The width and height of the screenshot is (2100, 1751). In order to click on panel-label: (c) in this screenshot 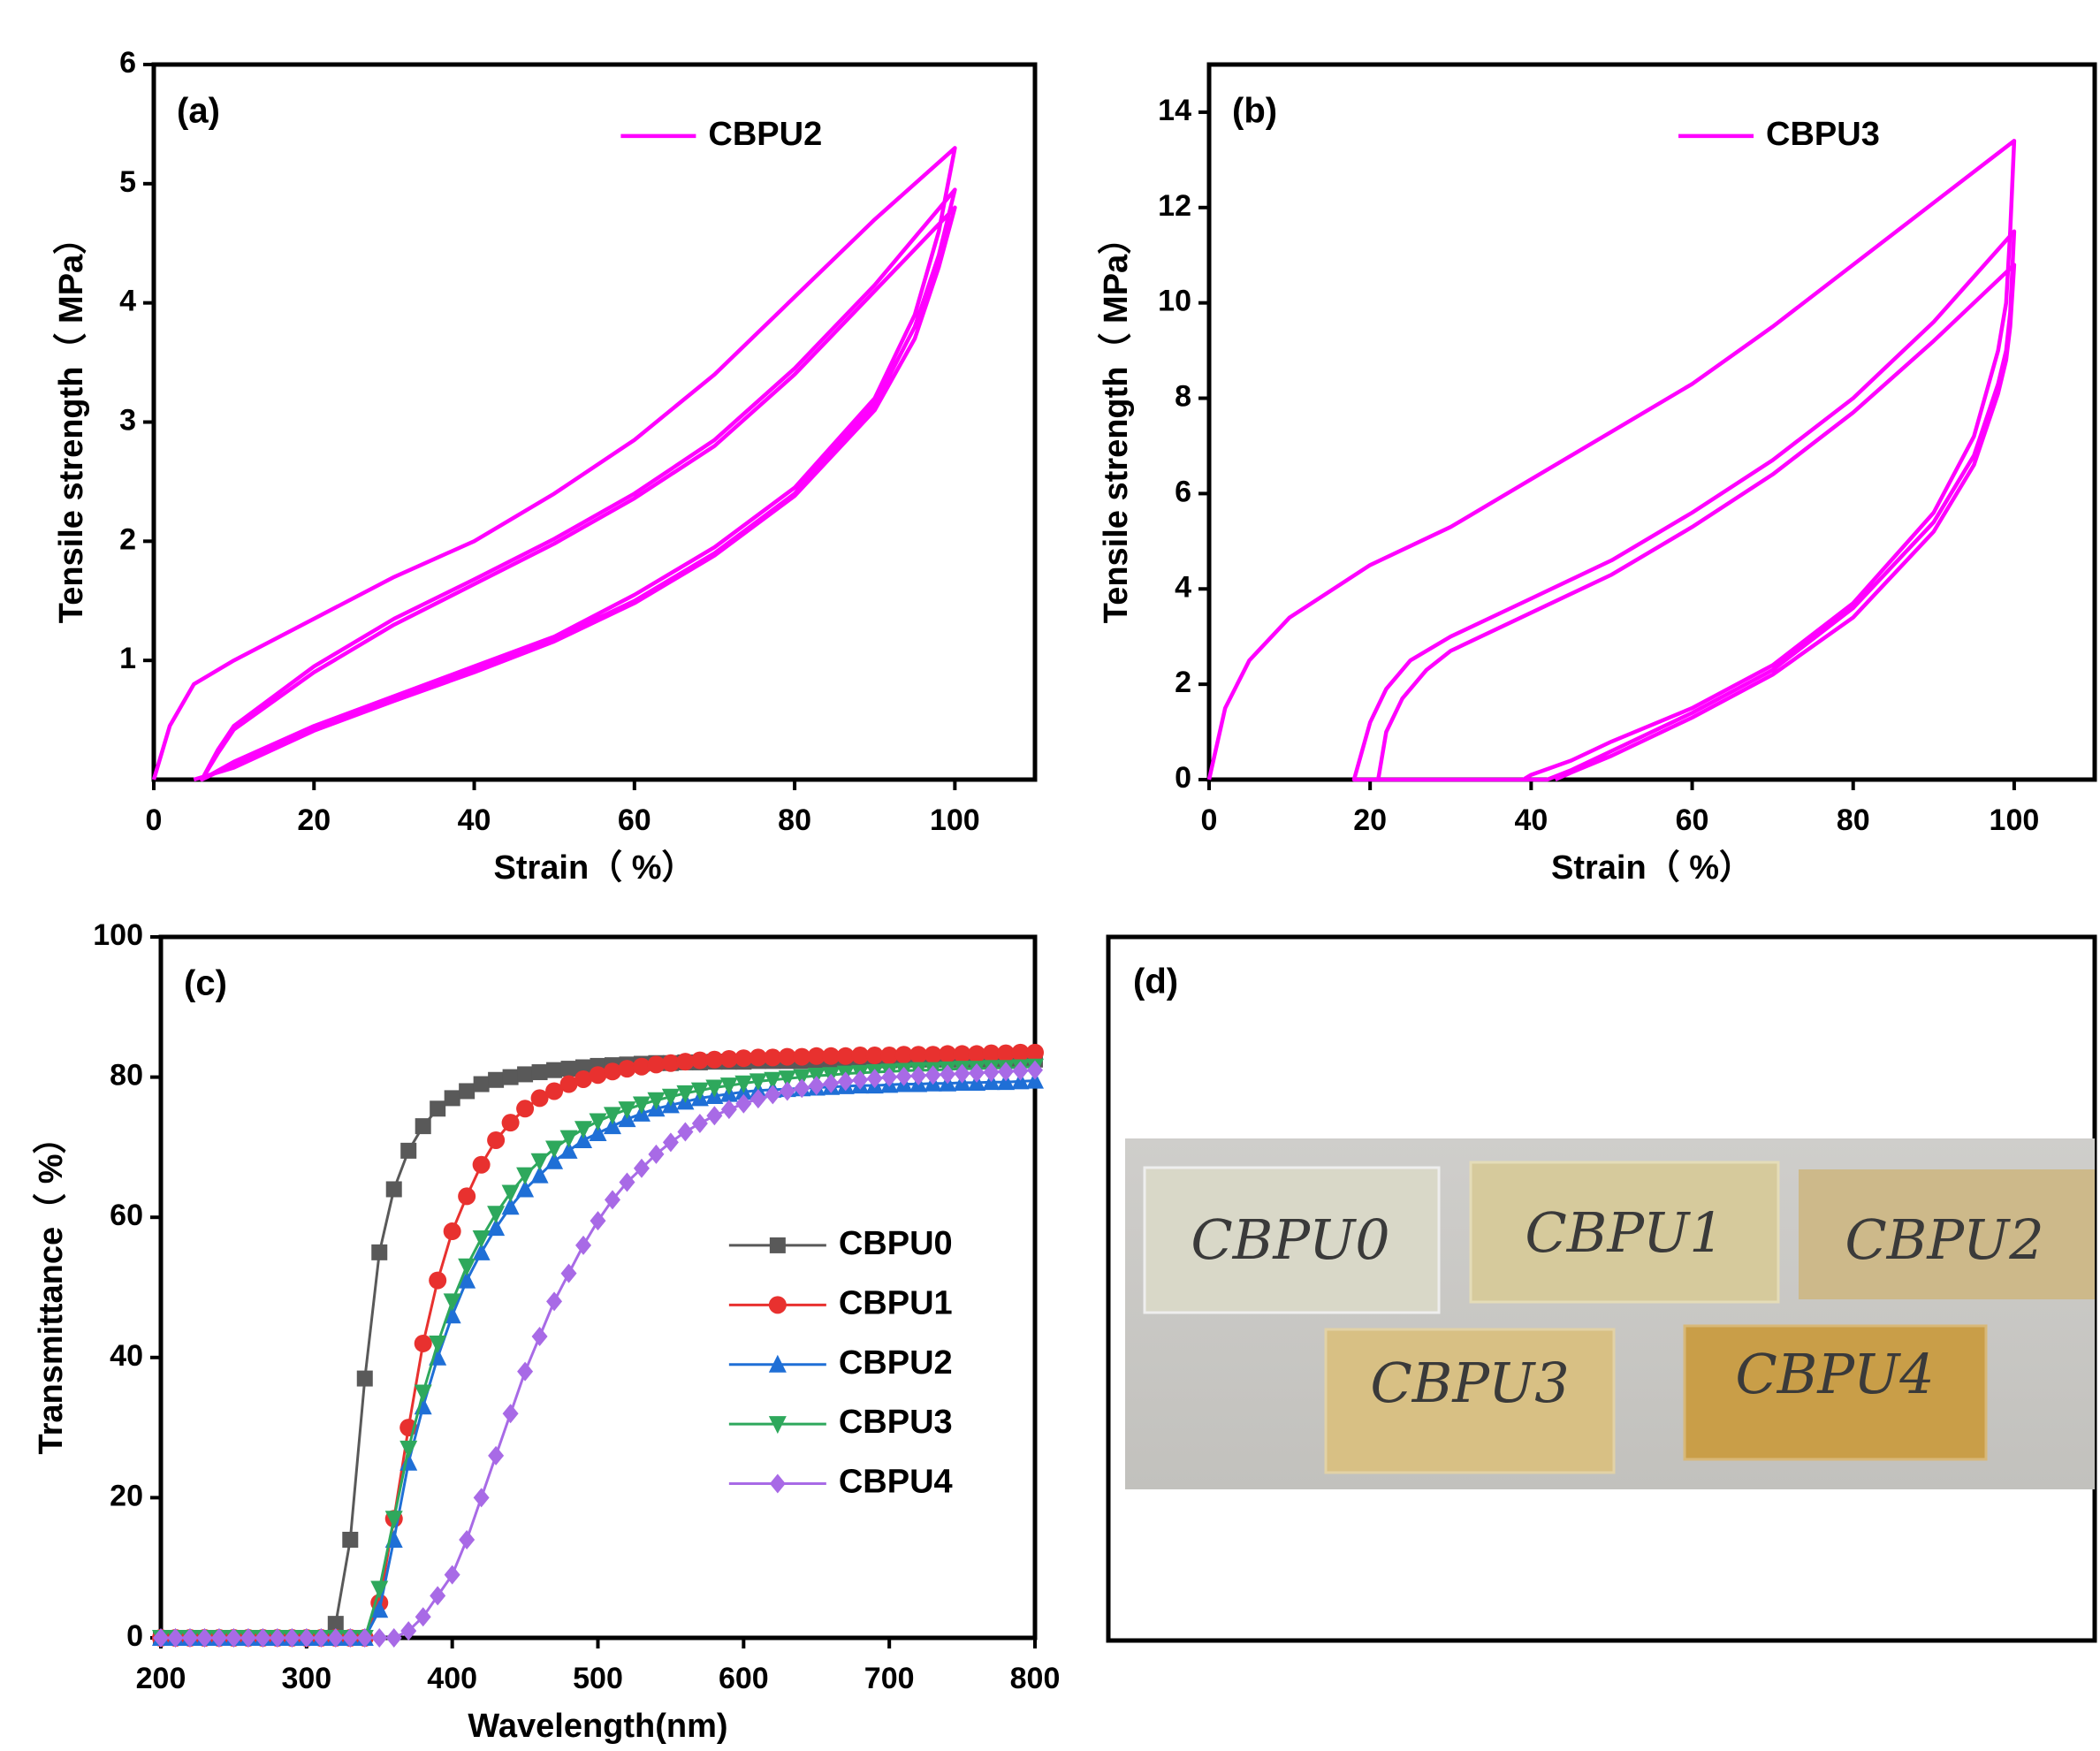, I will do `click(205, 983)`.